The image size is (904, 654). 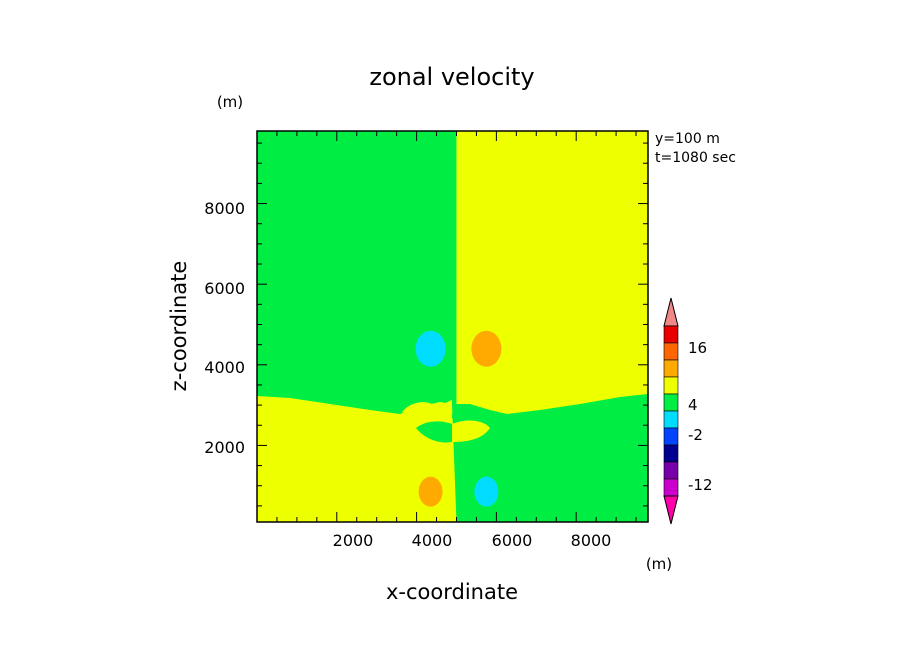 I want to click on colorbar-label: -12, so click(x=700, y=485).